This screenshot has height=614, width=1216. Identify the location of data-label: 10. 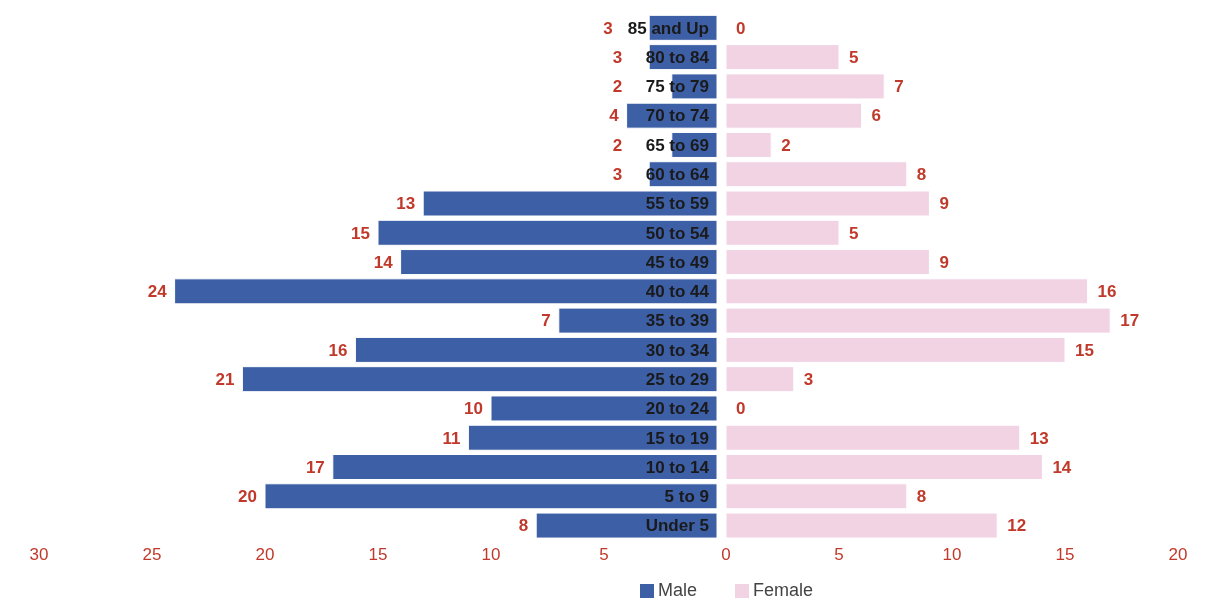
(473, 409).